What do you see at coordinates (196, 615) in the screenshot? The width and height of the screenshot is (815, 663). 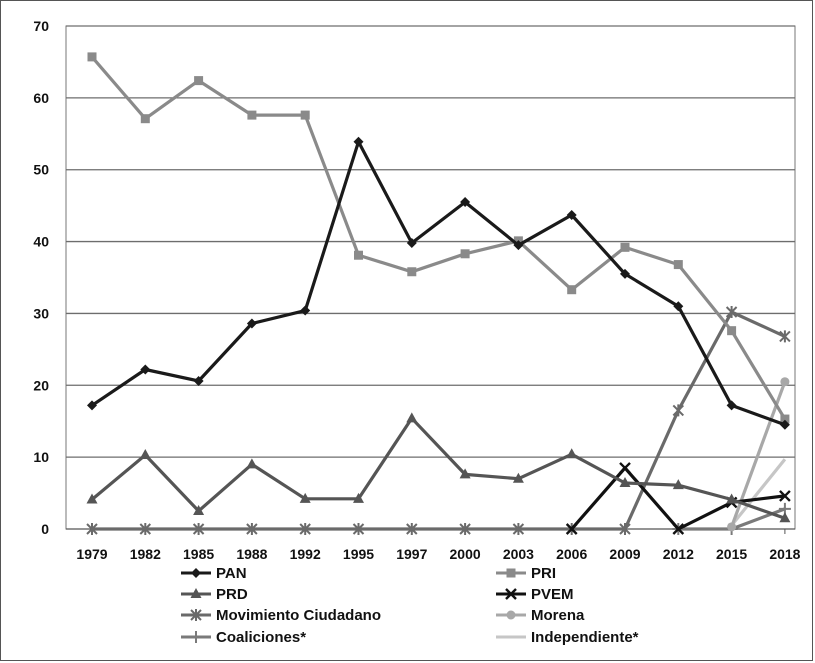 I see `legend-marker-movimiento-ciudadano` at bounding box center [196, 615].